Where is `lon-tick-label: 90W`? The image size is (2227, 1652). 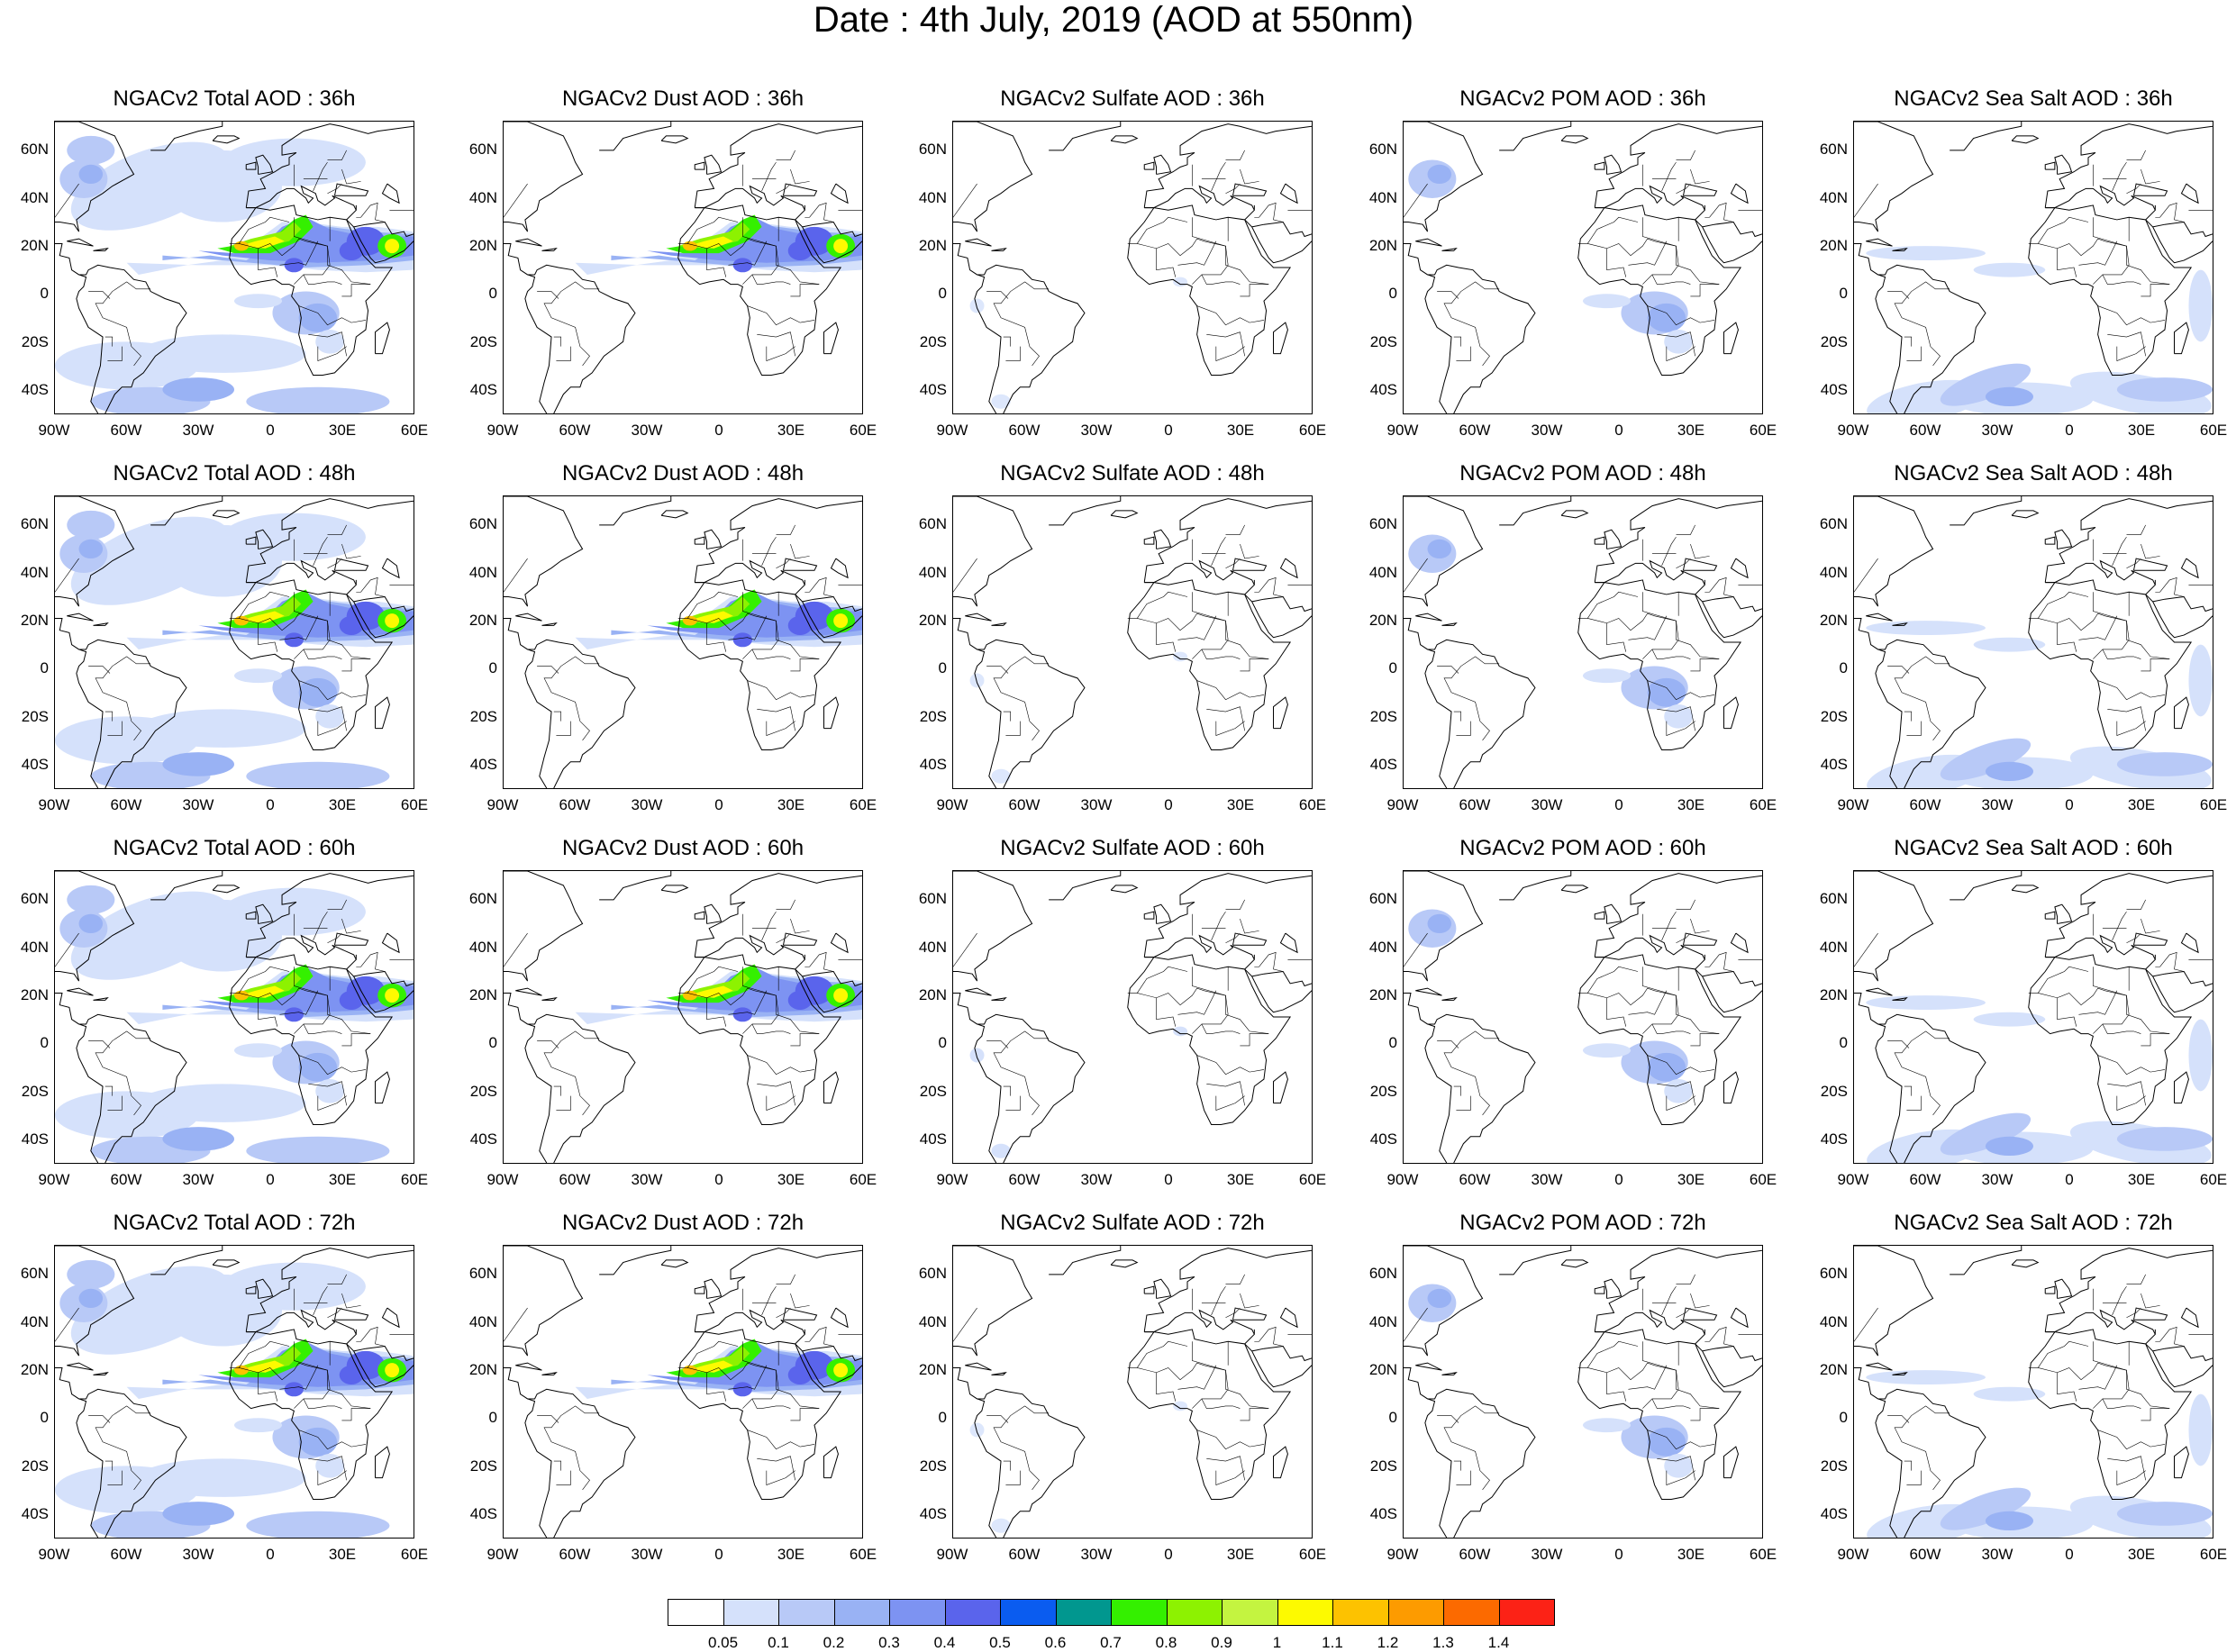
lon-tick-label: 90W is located at coordinates (54, 430).